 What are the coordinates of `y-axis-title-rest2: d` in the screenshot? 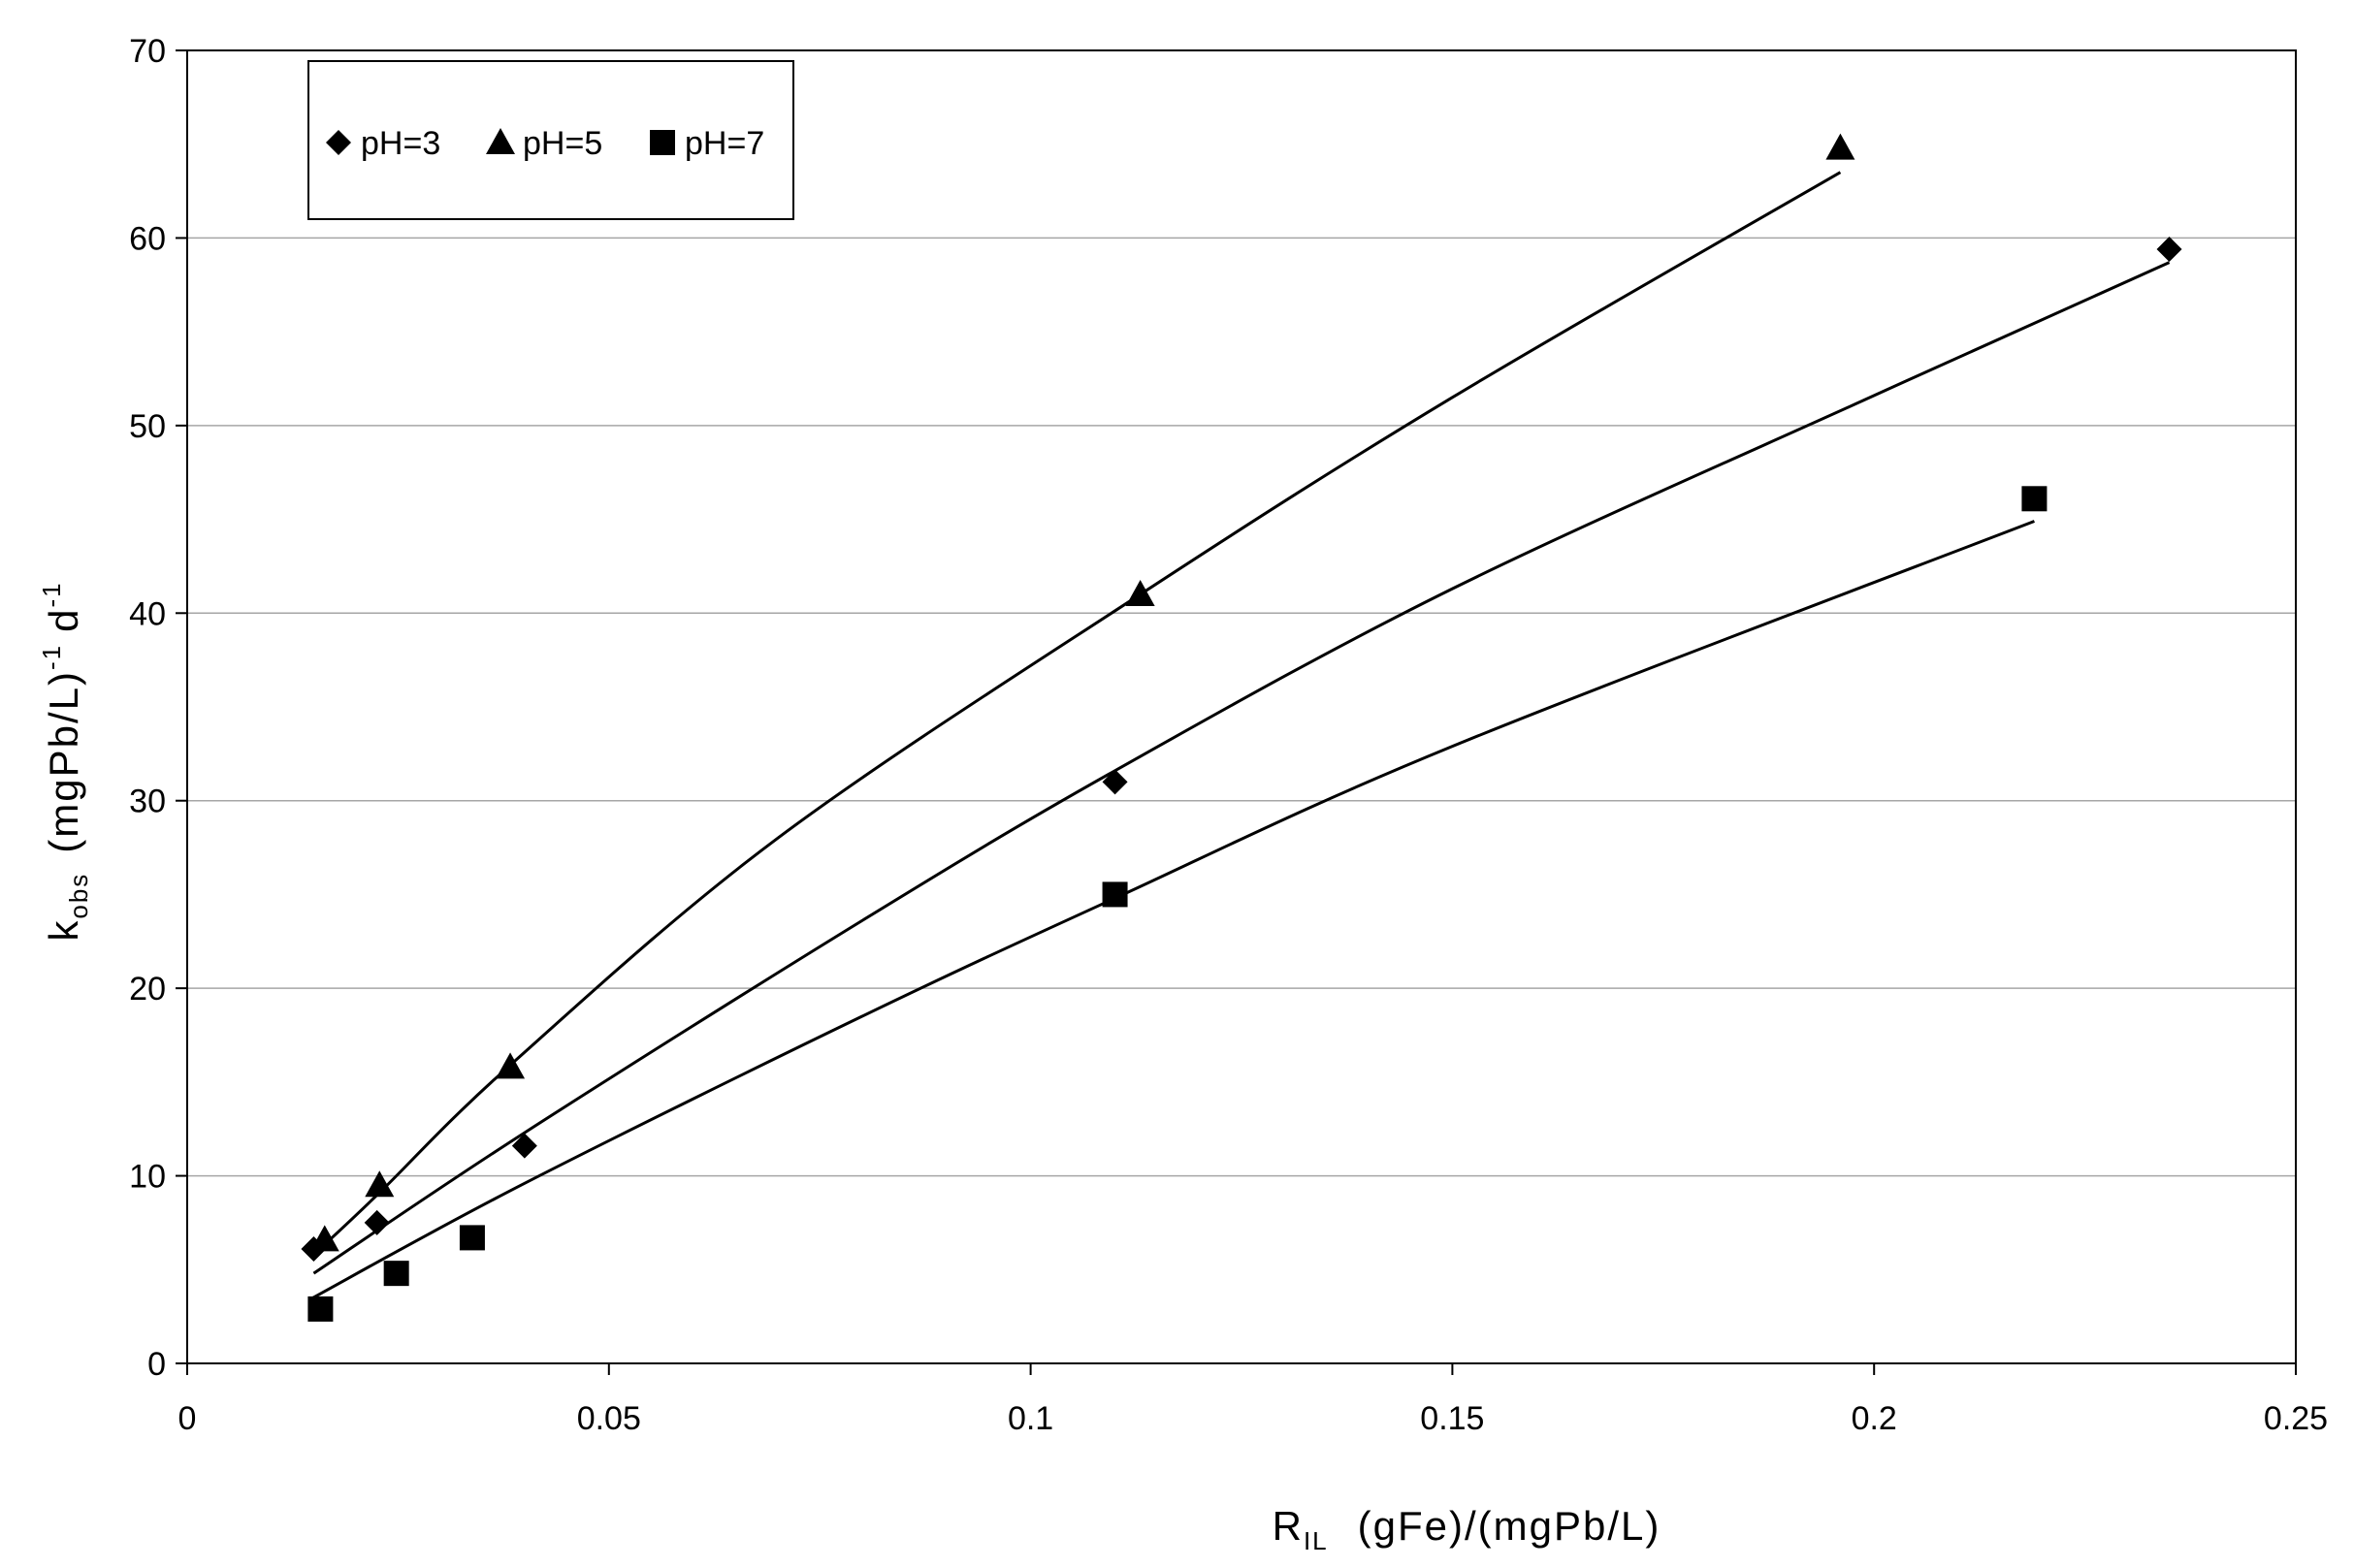 It's located at (64, 620).